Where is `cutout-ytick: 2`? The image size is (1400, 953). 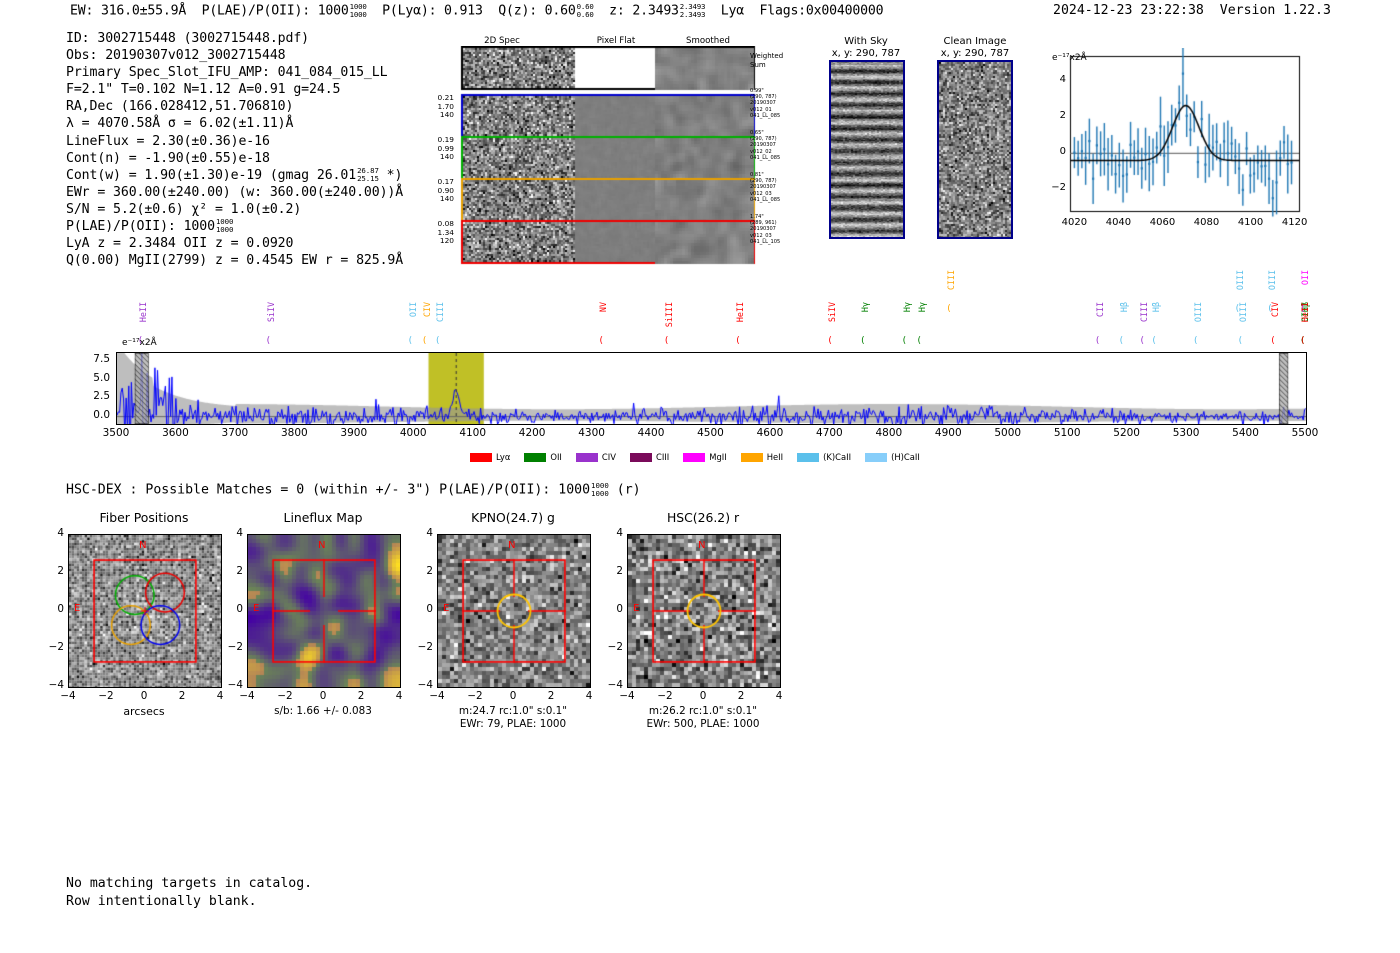 cutout-ytick: 2 is located at coordinates (239, 571).